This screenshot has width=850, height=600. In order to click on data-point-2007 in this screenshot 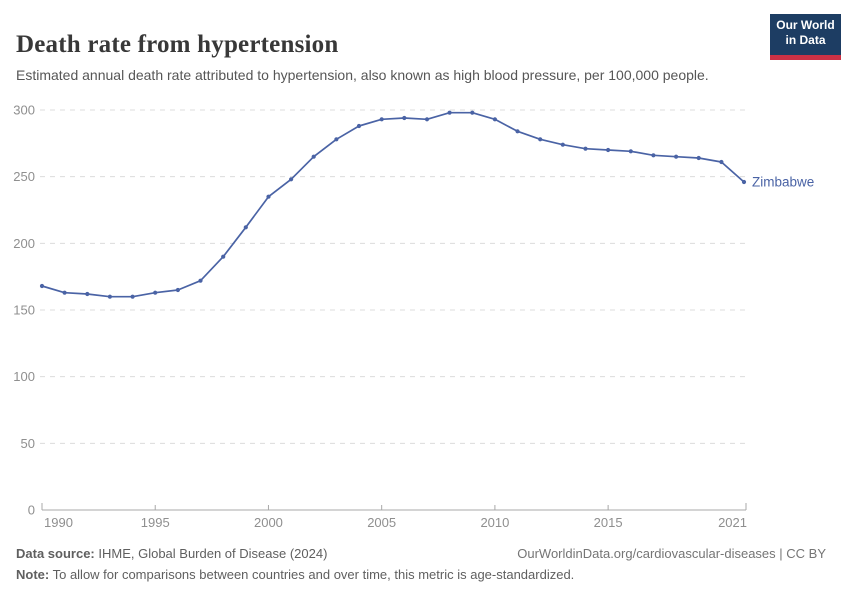, I will do `click(427, 119)`.